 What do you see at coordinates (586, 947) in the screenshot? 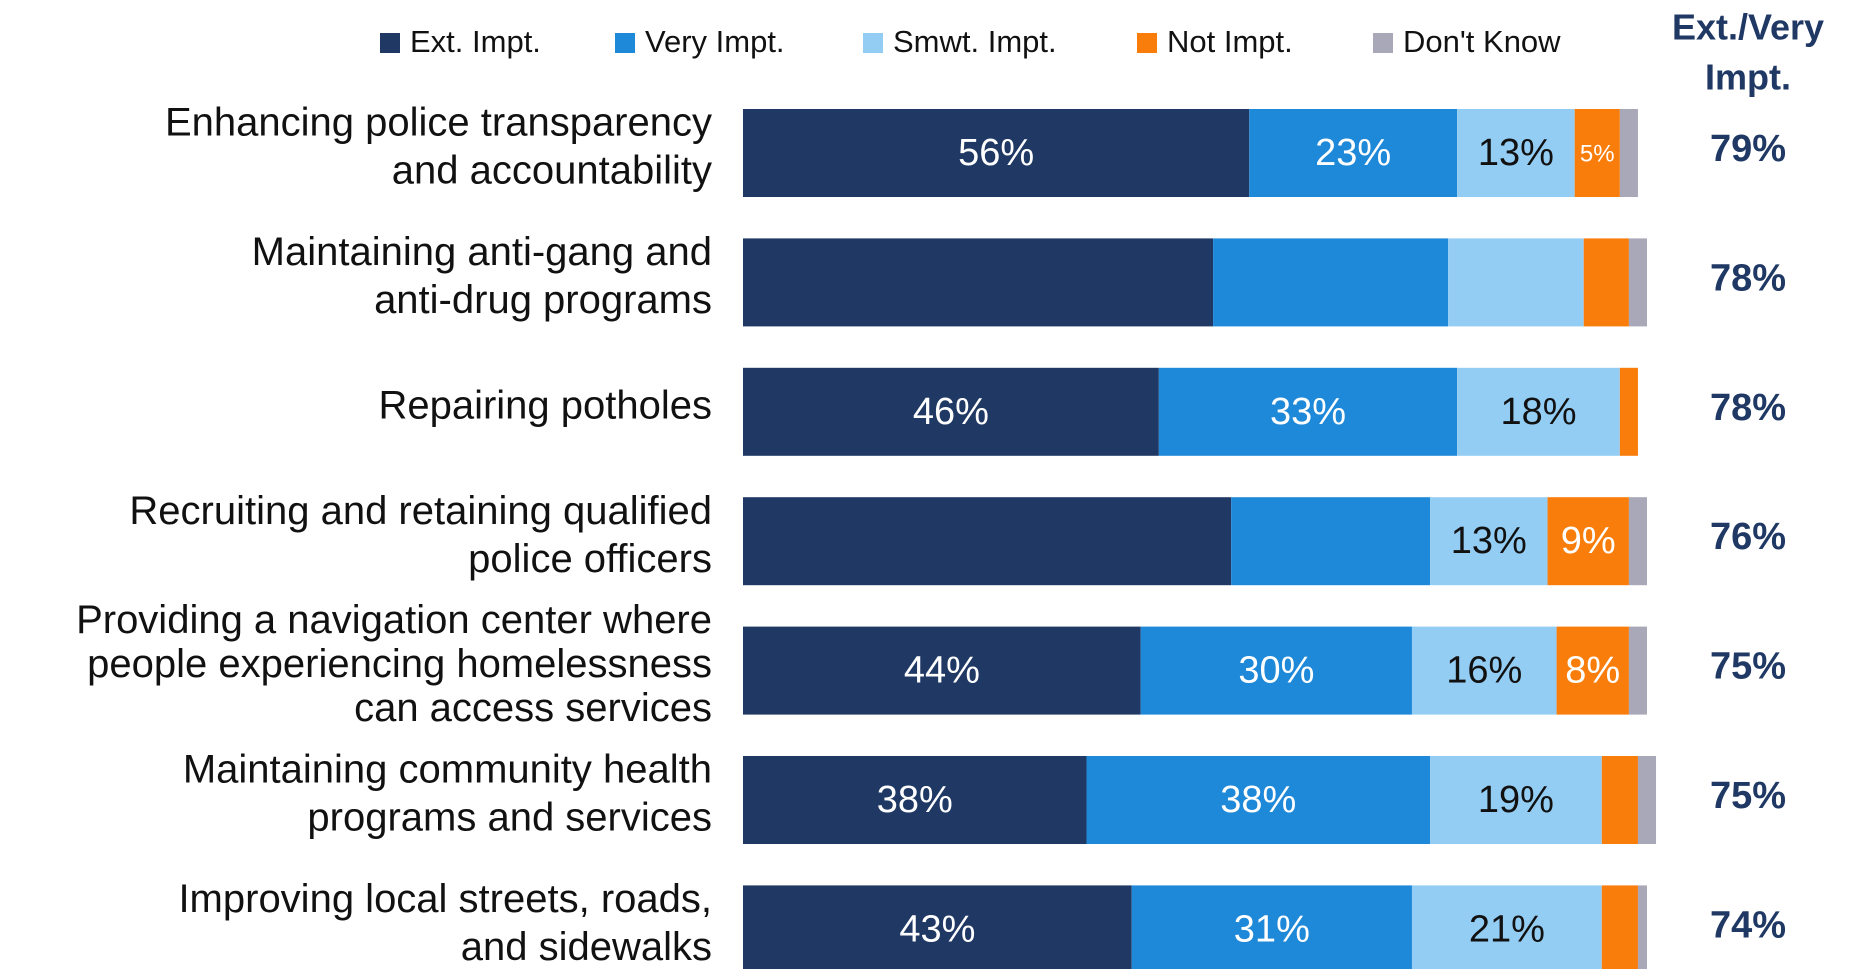
I see `category-label: and sidewalks` at bounding box center [586, 947].